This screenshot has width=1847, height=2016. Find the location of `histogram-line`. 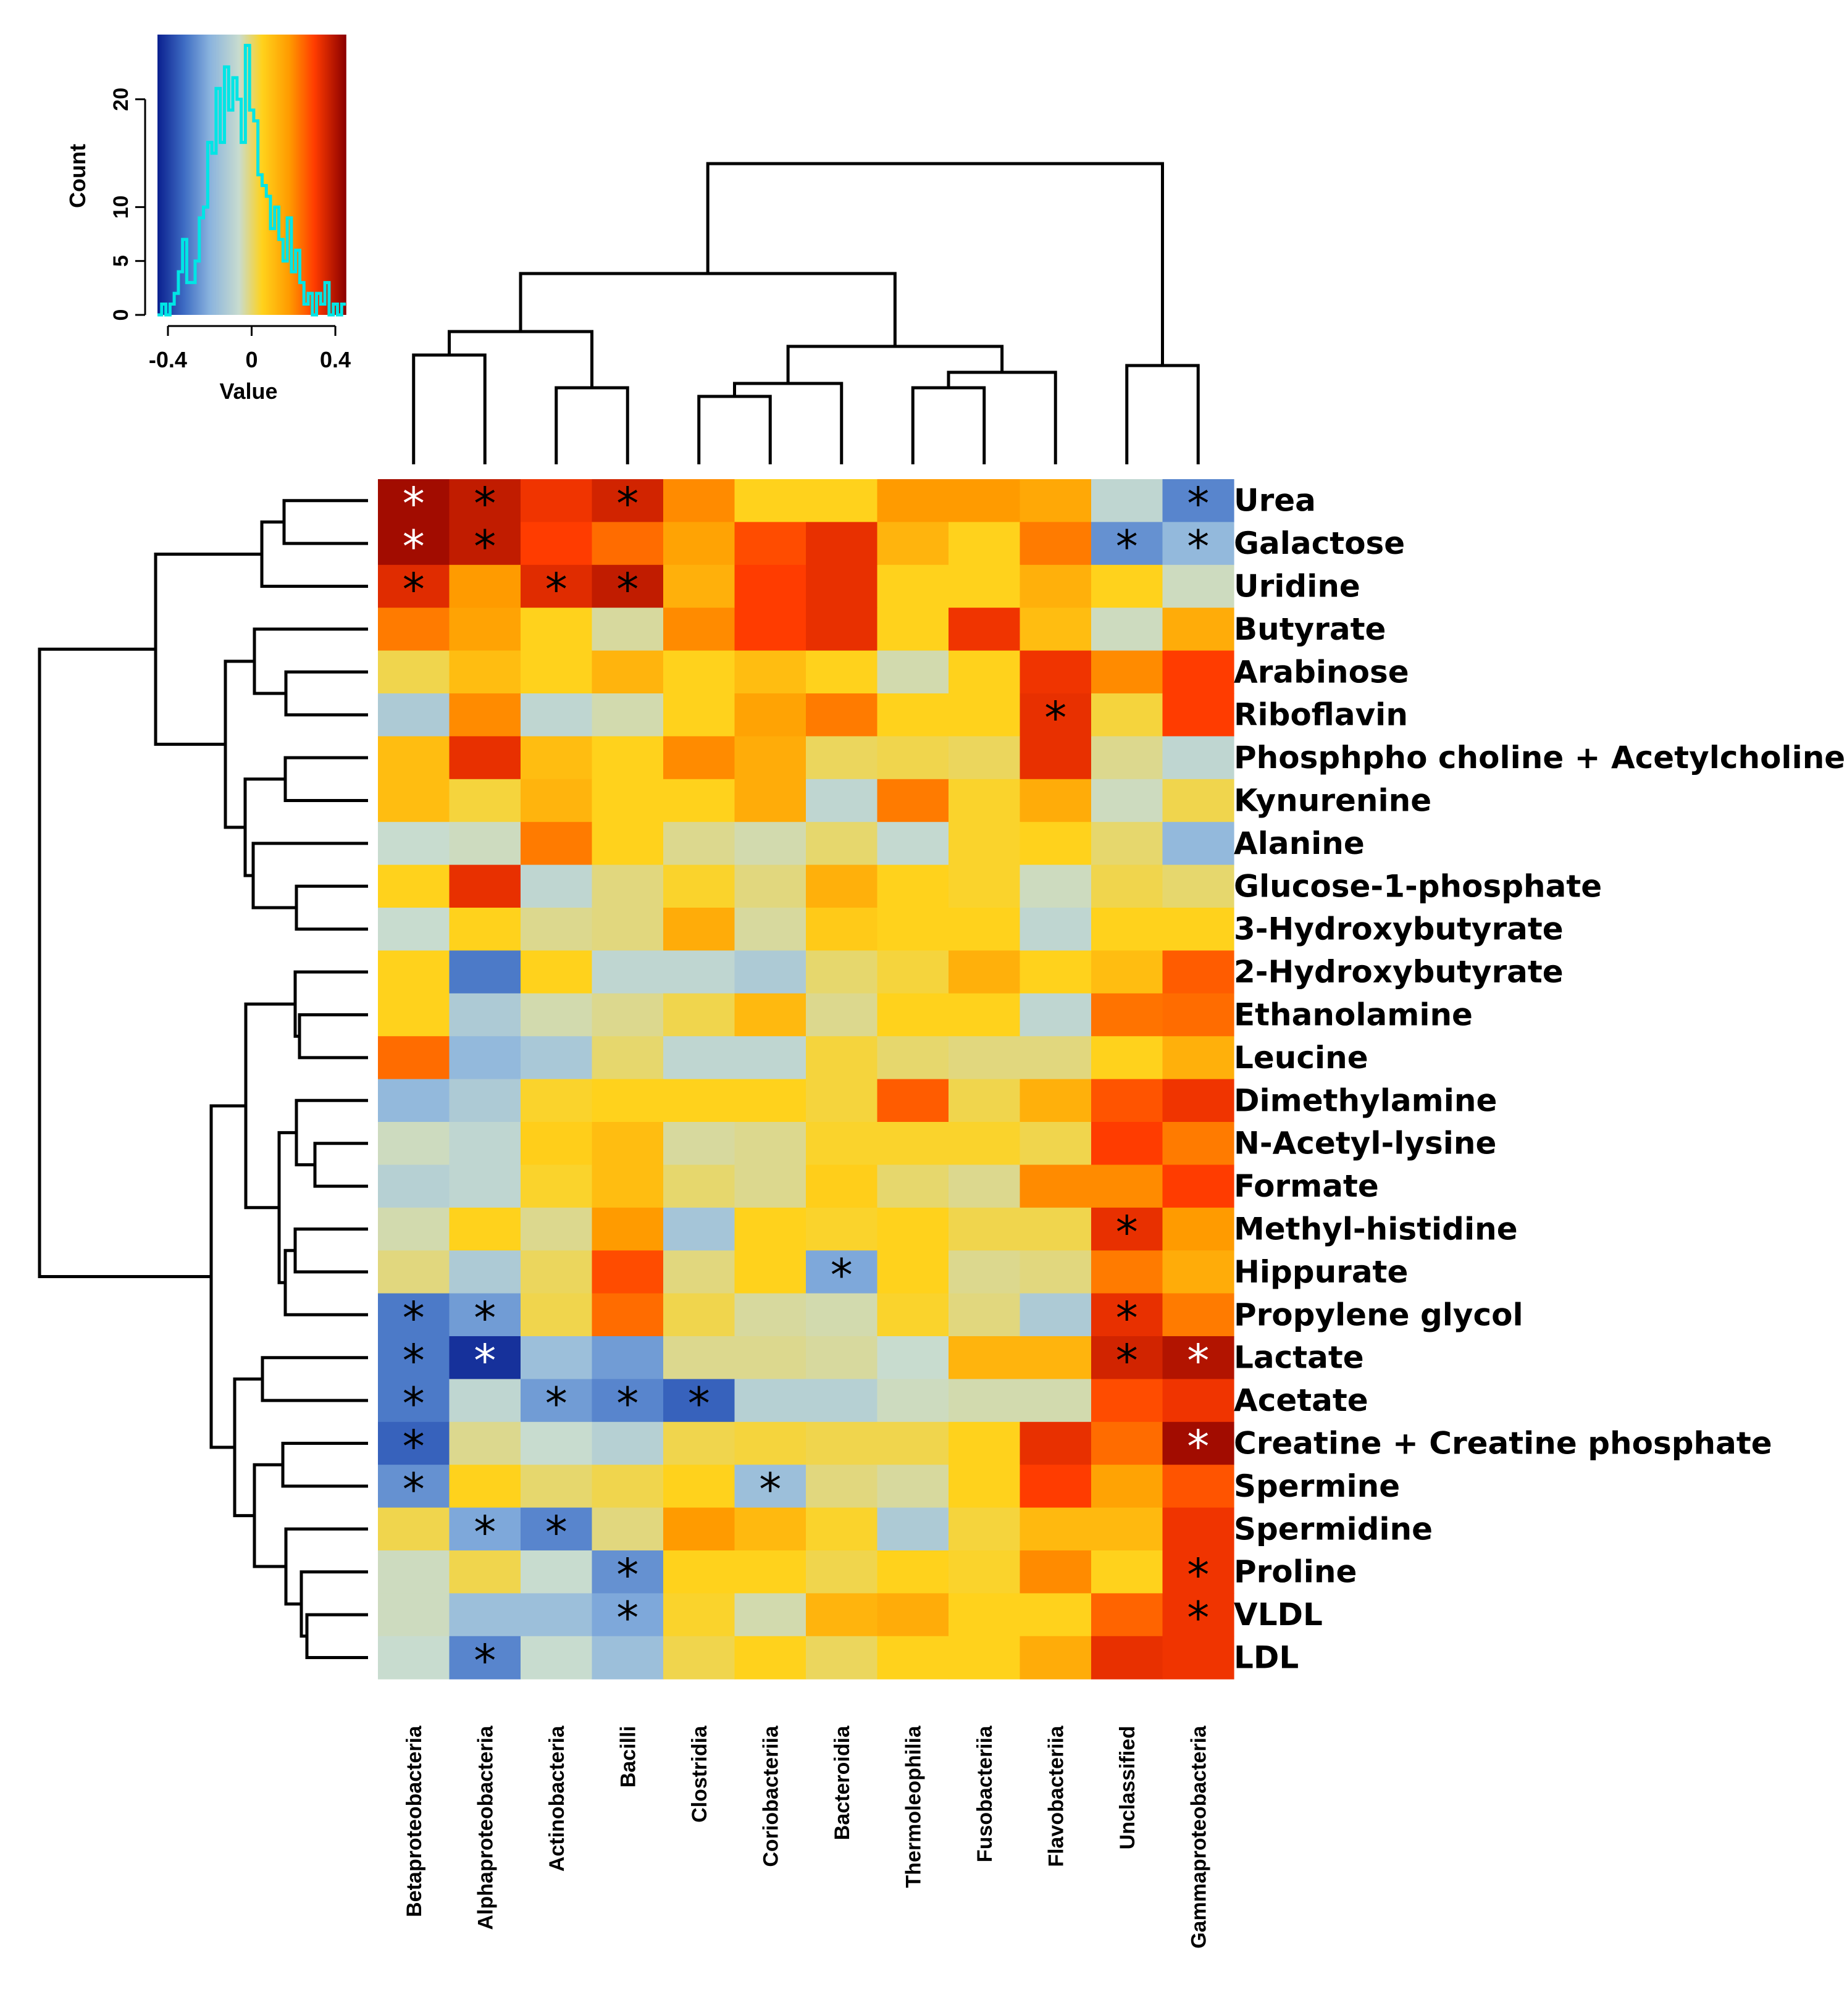

histogram-line is located at coordinates (251, 180).